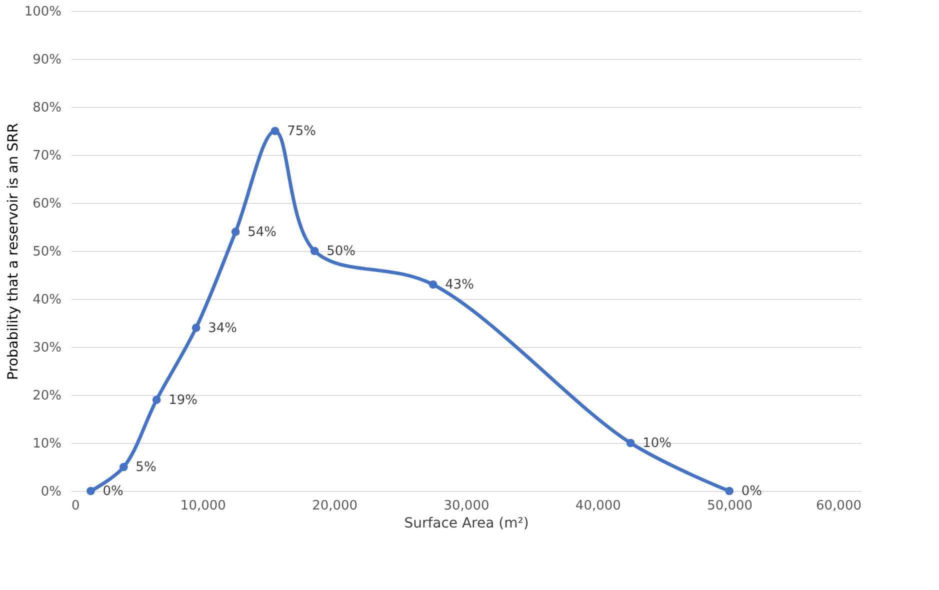 The image size is (939, 590). What do you see at coordinates (203, 506) in the screenshot?
I see `x-tick-label: 10,000` at bounding box center [203, 506].